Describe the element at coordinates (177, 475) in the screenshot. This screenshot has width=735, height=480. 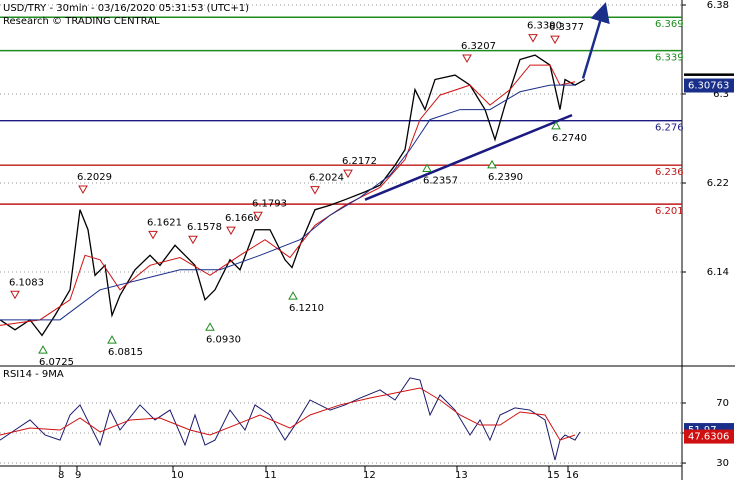
I see `x-tick-label: 10` at that location.